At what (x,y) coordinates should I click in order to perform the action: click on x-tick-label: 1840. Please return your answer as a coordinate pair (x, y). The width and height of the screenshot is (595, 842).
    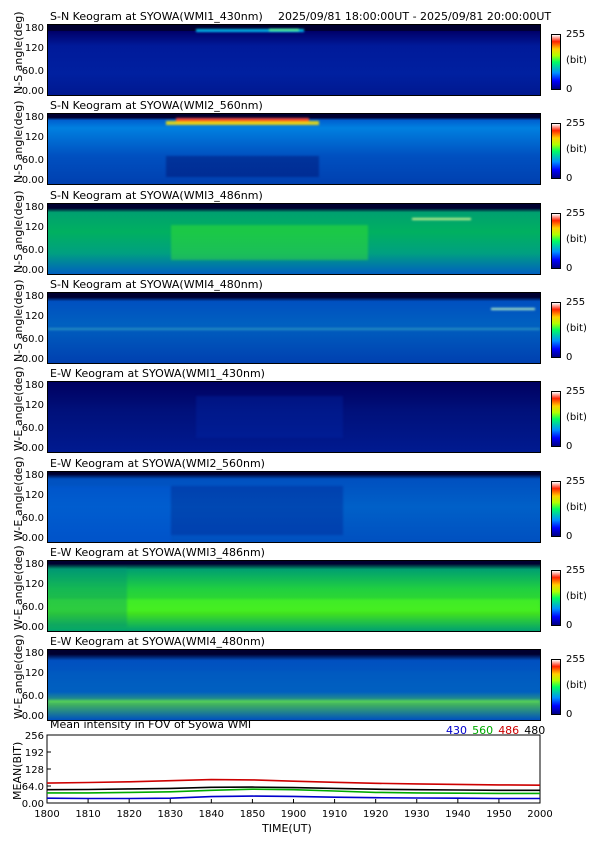
    Looking at the image, I should click on (211, 814).